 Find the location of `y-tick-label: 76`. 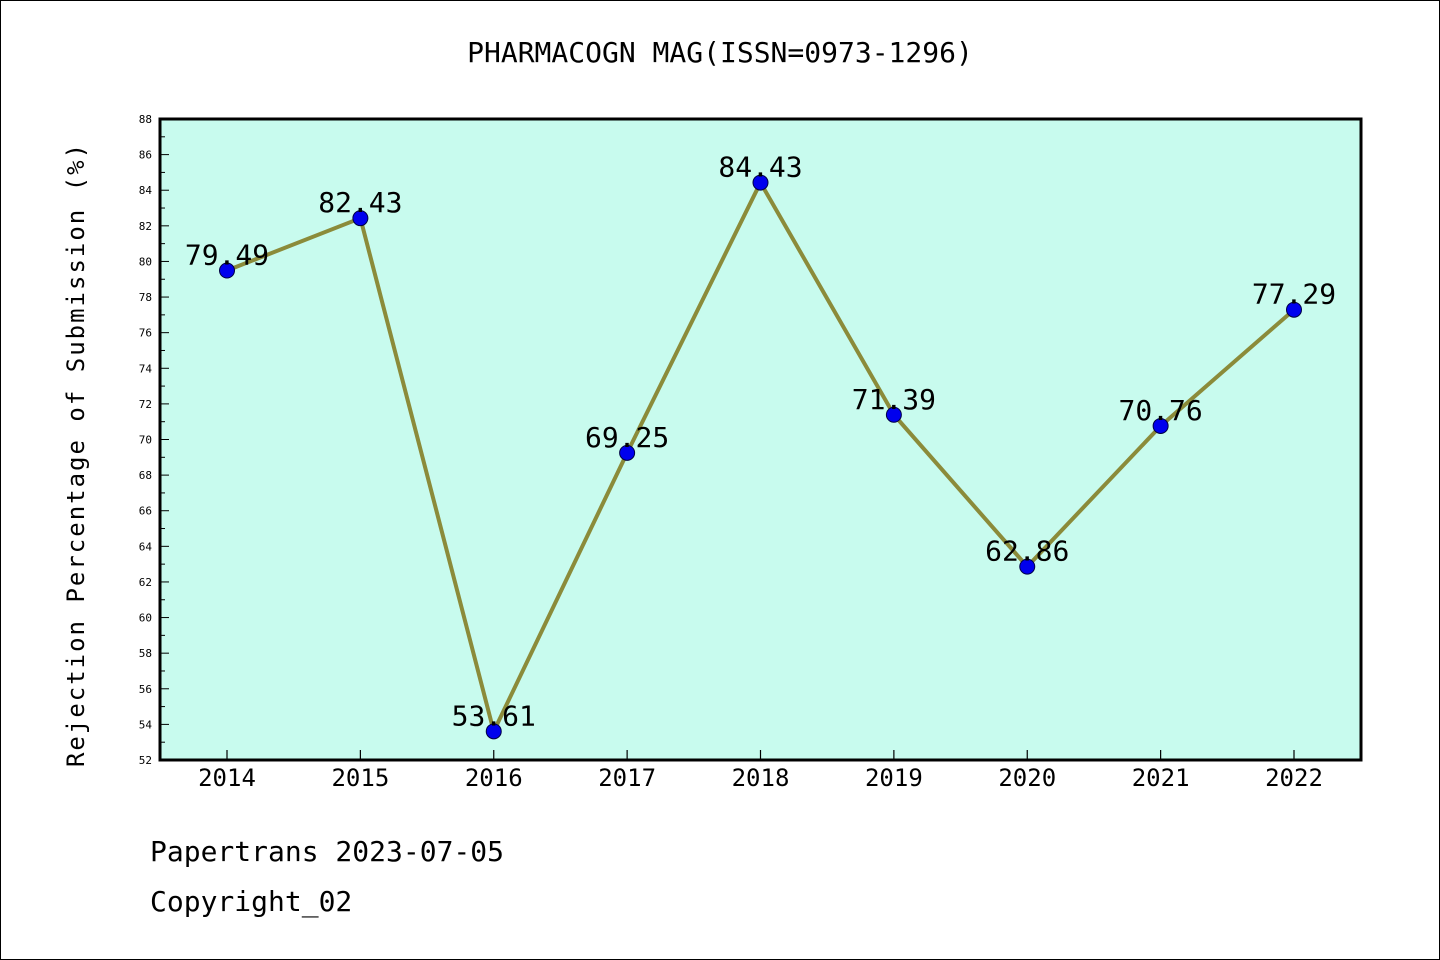

y-tick-label: 76 is located at coordinates (145, 333).